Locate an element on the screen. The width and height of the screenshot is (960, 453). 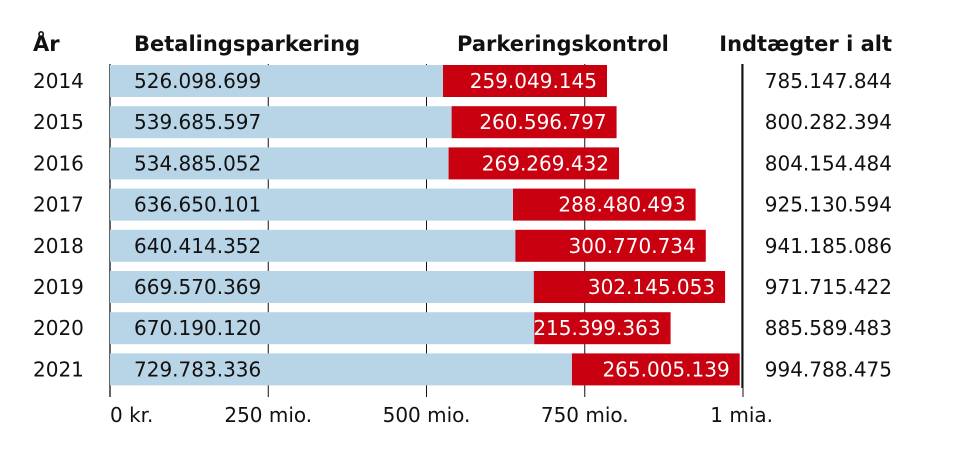
bar-label-parkeringskontrol: 215.399.363 is located at coordinates (596, 328).